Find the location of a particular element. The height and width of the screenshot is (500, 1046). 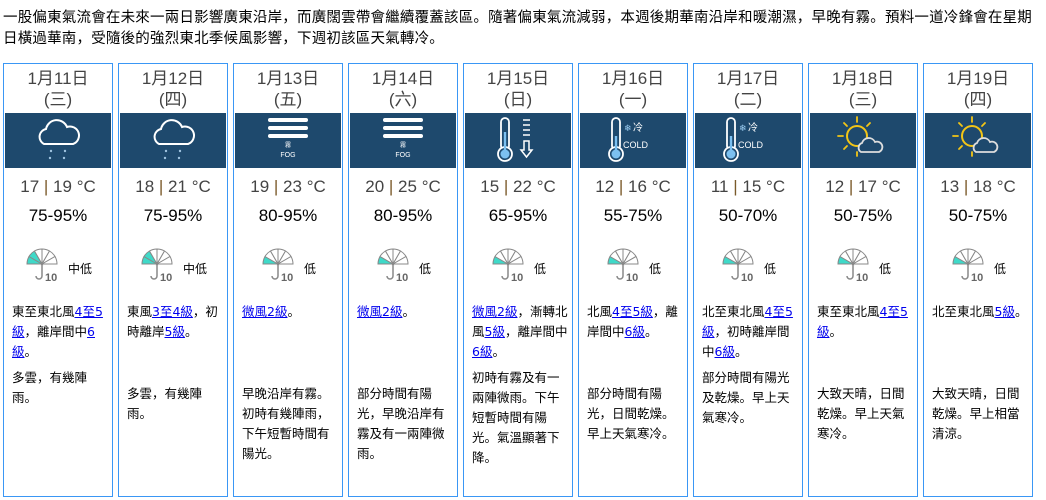

temp-min: 12 is located at coordinates (835, 186).